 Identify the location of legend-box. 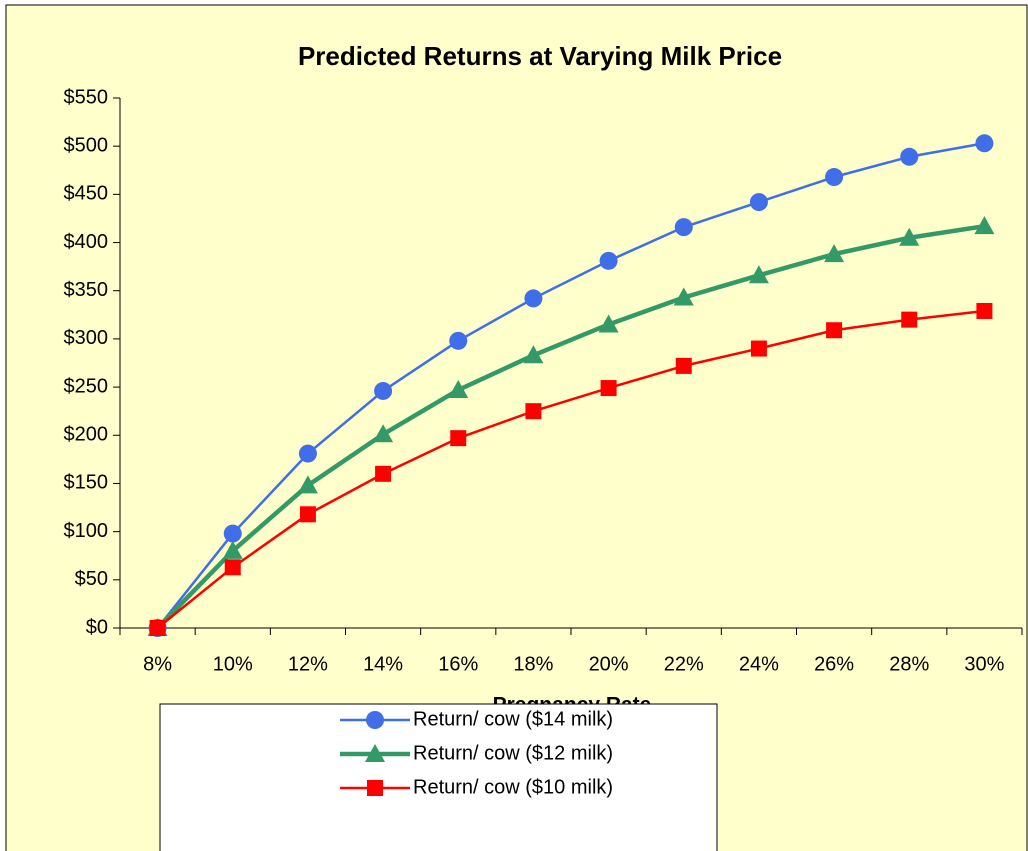
(438, 777).